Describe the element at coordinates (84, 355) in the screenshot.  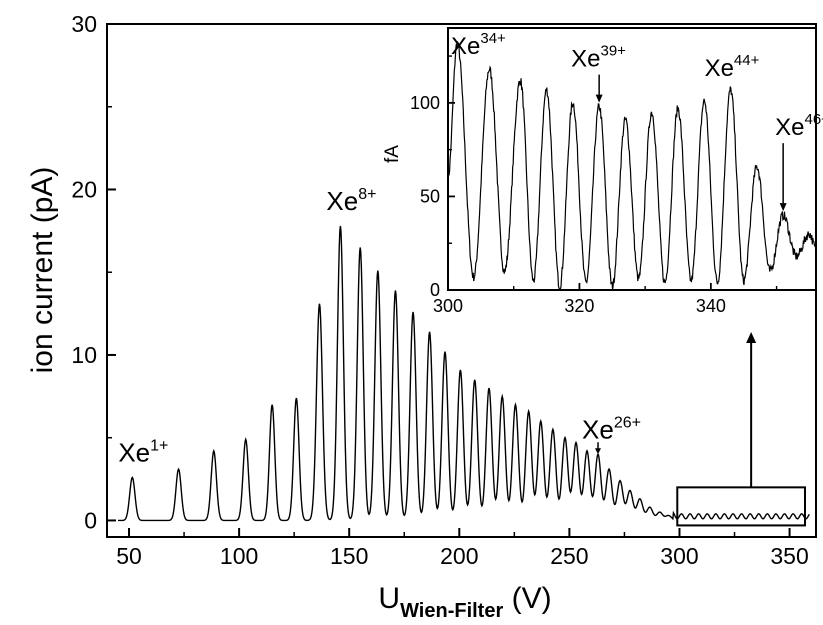
I see `y-tick-label-10: 10` at that location.